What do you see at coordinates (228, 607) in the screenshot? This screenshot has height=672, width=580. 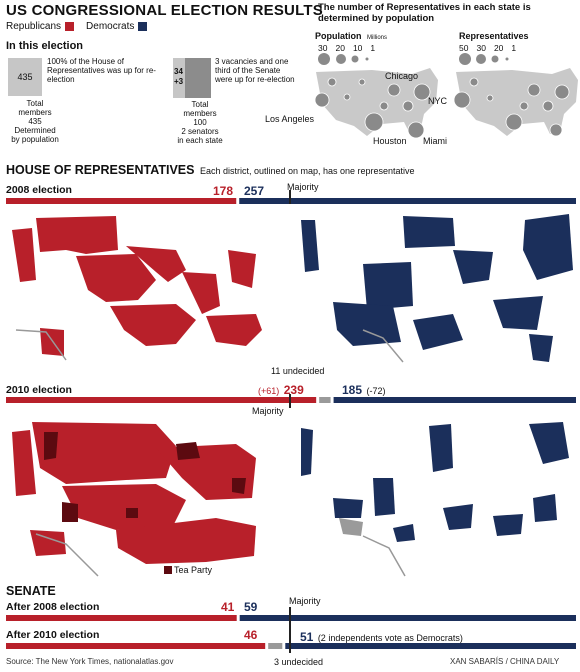 I see `senate-2008-rep-count: 41` at bounding box center [228, 607].